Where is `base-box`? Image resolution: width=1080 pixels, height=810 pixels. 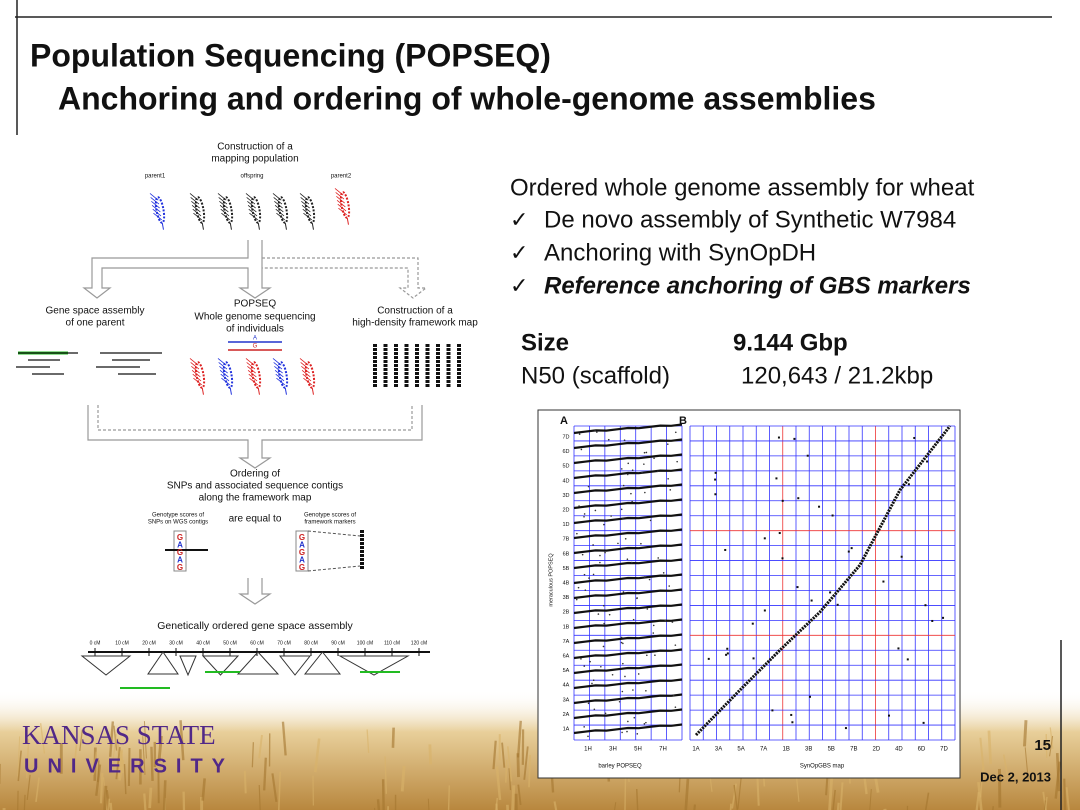
base-box is located at coordinates (302, 551).